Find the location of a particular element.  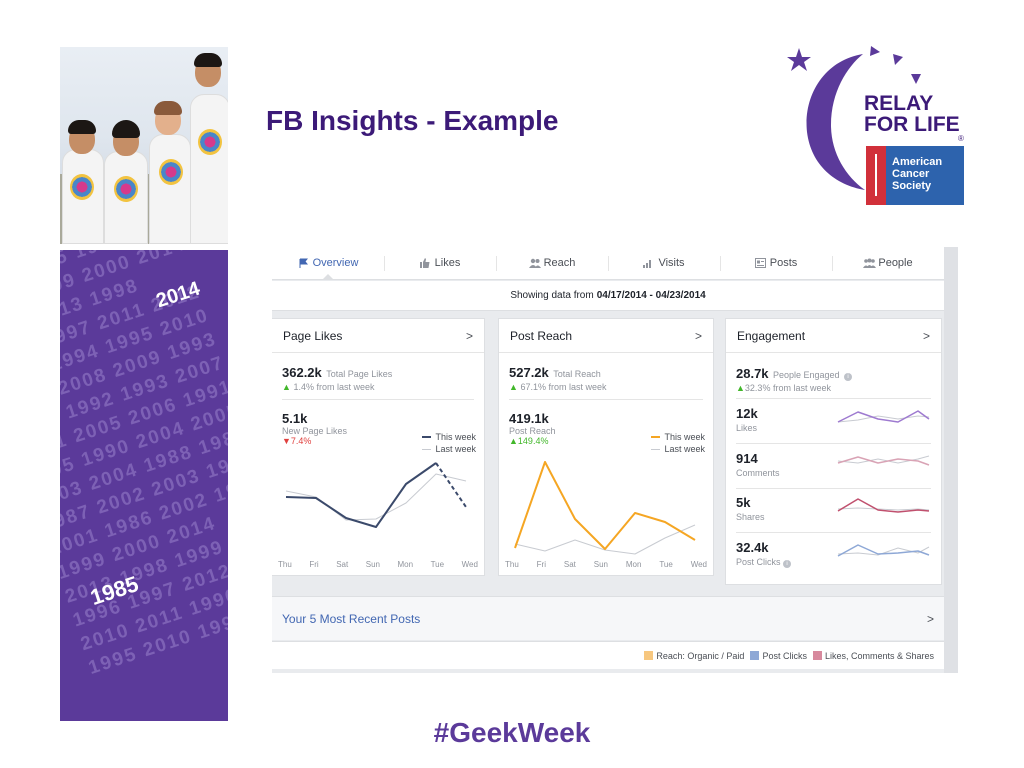

star-icon is located at coordinates (799, 59).